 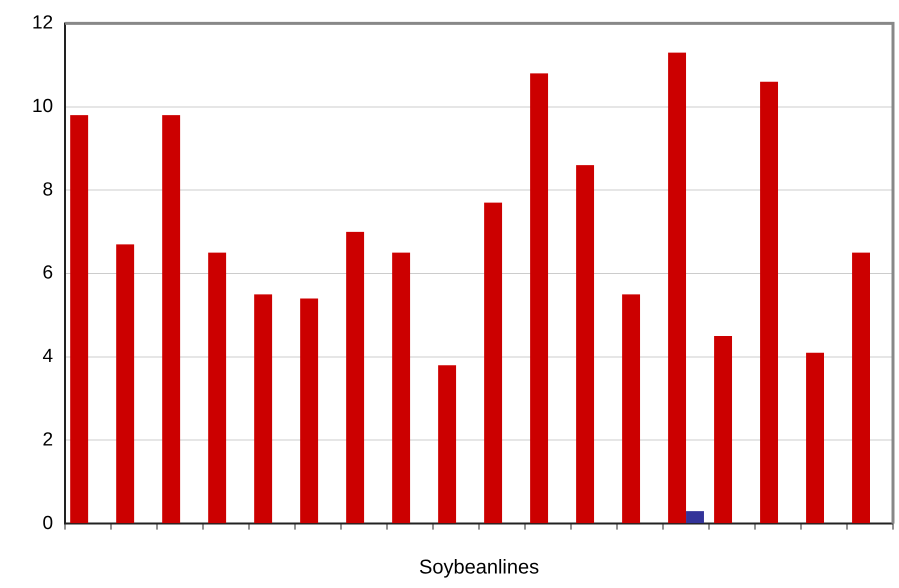 I want to click on y-tick-label: 12, so click(x=43, y=23).